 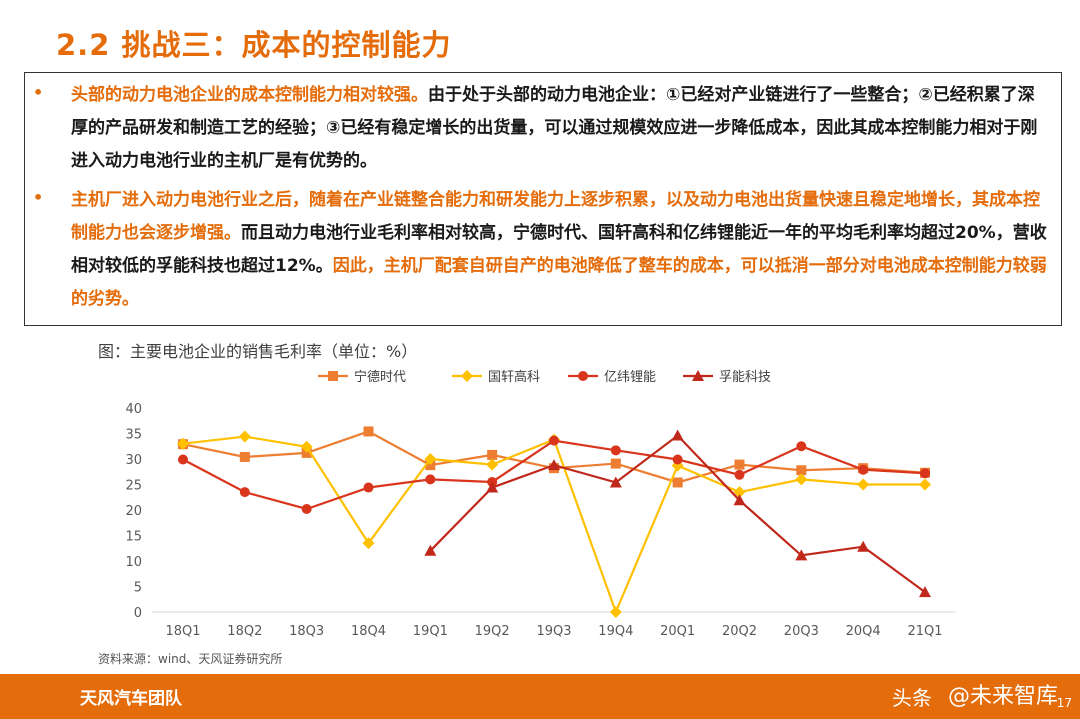 What do you see at coordinates (801, 631) in the screenshot?
I see `x-tick-label: 20Q3` at bounding box center [801, 631].